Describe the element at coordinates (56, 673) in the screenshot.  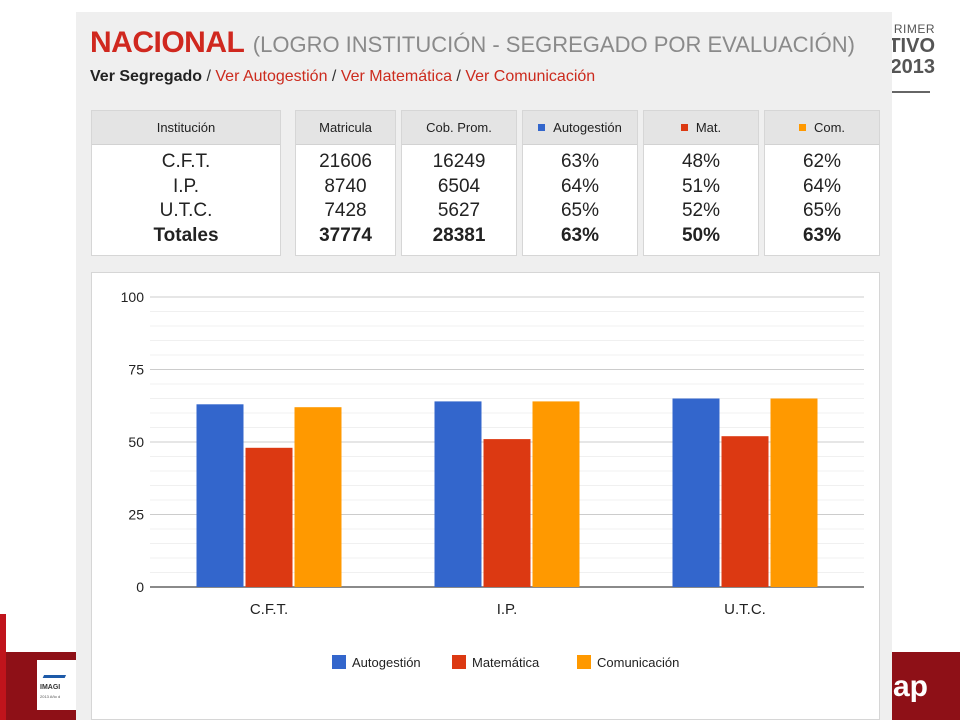
I see `logo-mark-icon` at that location.